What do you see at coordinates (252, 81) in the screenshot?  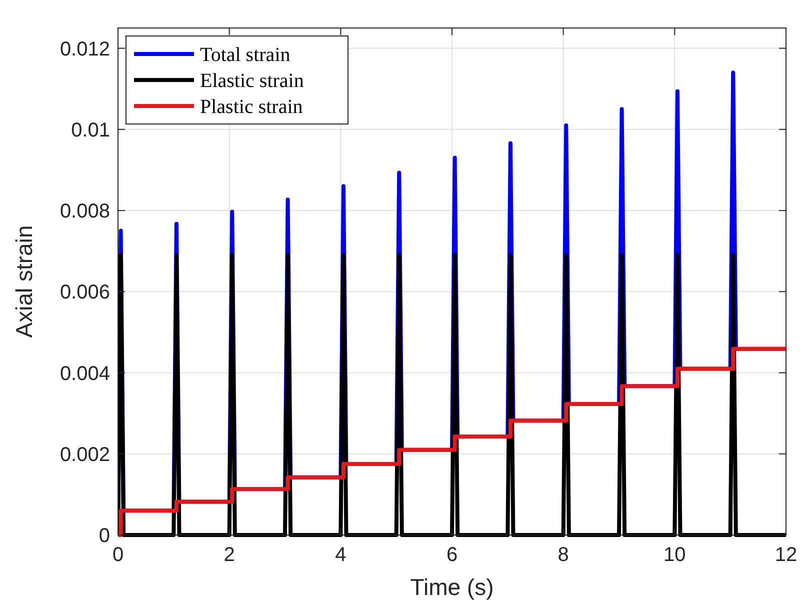 I see `legend-label: Elastic strain` at bounding box center [252, 81].